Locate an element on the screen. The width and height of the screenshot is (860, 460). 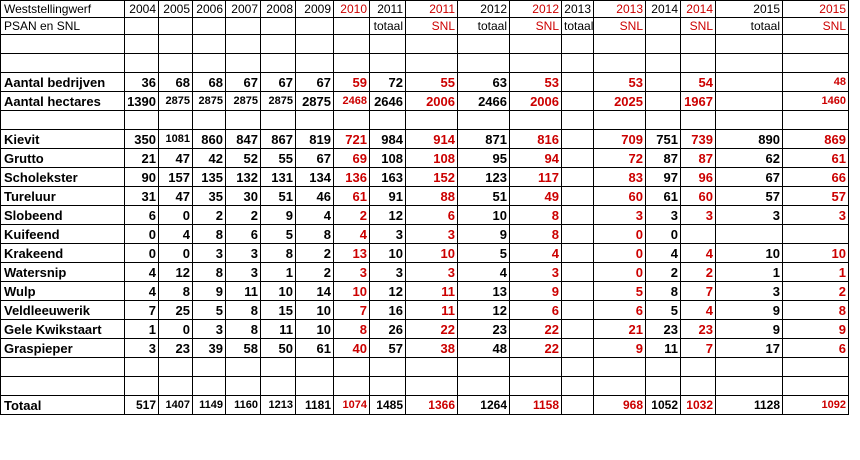
value-cell: 1181 is located at coordinates (314, 405).